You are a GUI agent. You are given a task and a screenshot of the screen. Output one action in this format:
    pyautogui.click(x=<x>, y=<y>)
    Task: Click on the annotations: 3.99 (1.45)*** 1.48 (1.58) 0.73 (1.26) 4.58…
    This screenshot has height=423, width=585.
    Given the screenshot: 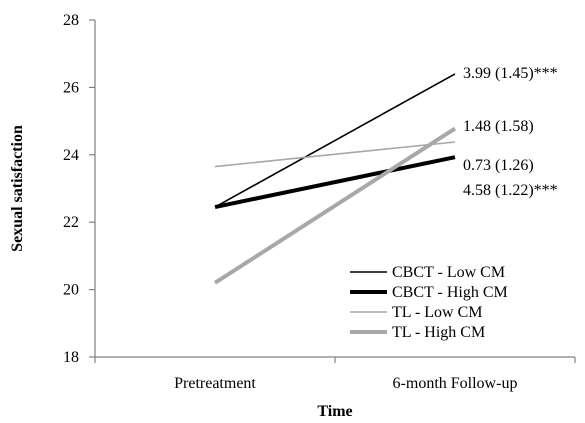 What is the action you would take?
    pyautogui.click(x=510, y=132)
    